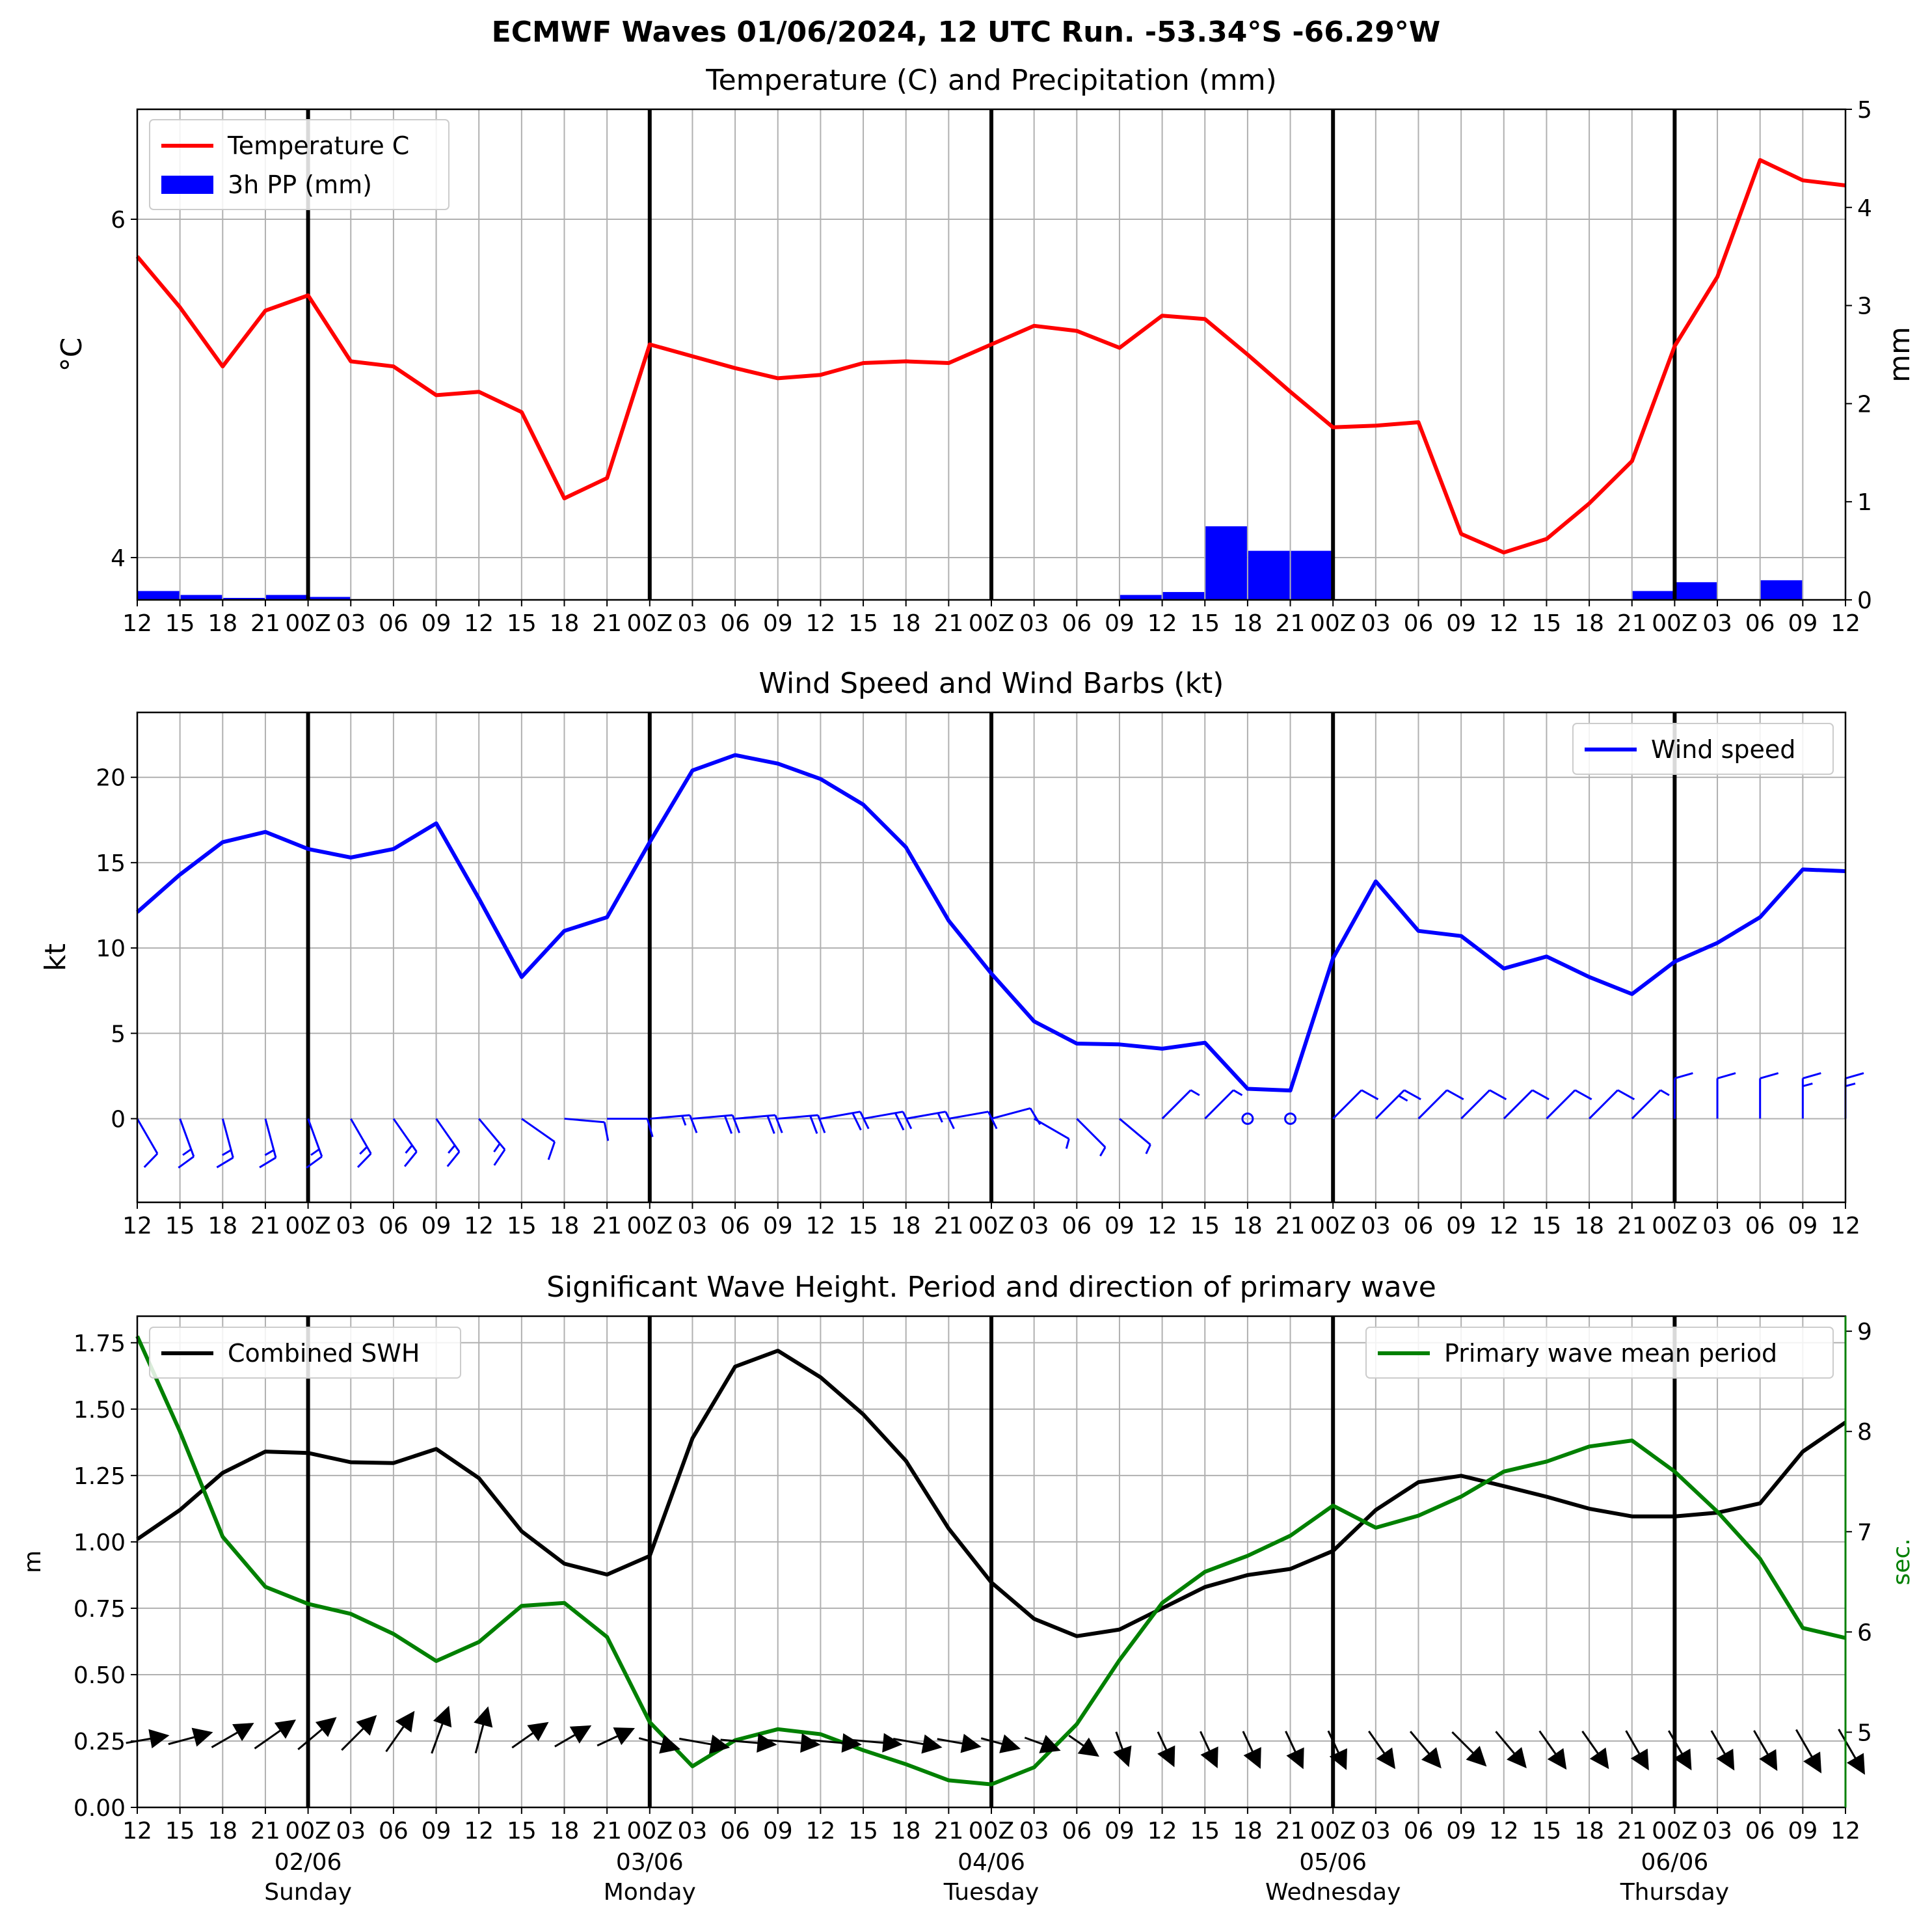  Describe the element at coordinates (1290, 1118) in the screenshot. I see `wind-barb-calm` at that location.